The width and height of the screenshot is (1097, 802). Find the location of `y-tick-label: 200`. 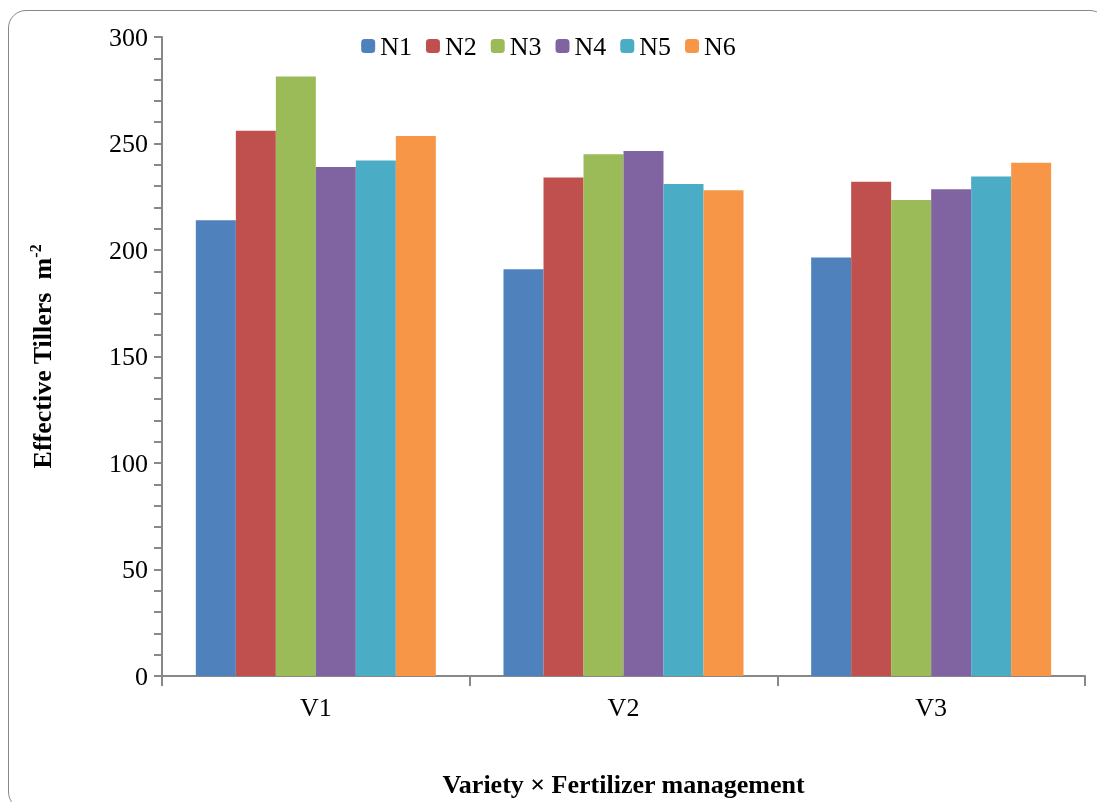

y-tick-label: 200 is located at coordinates (128, 250).